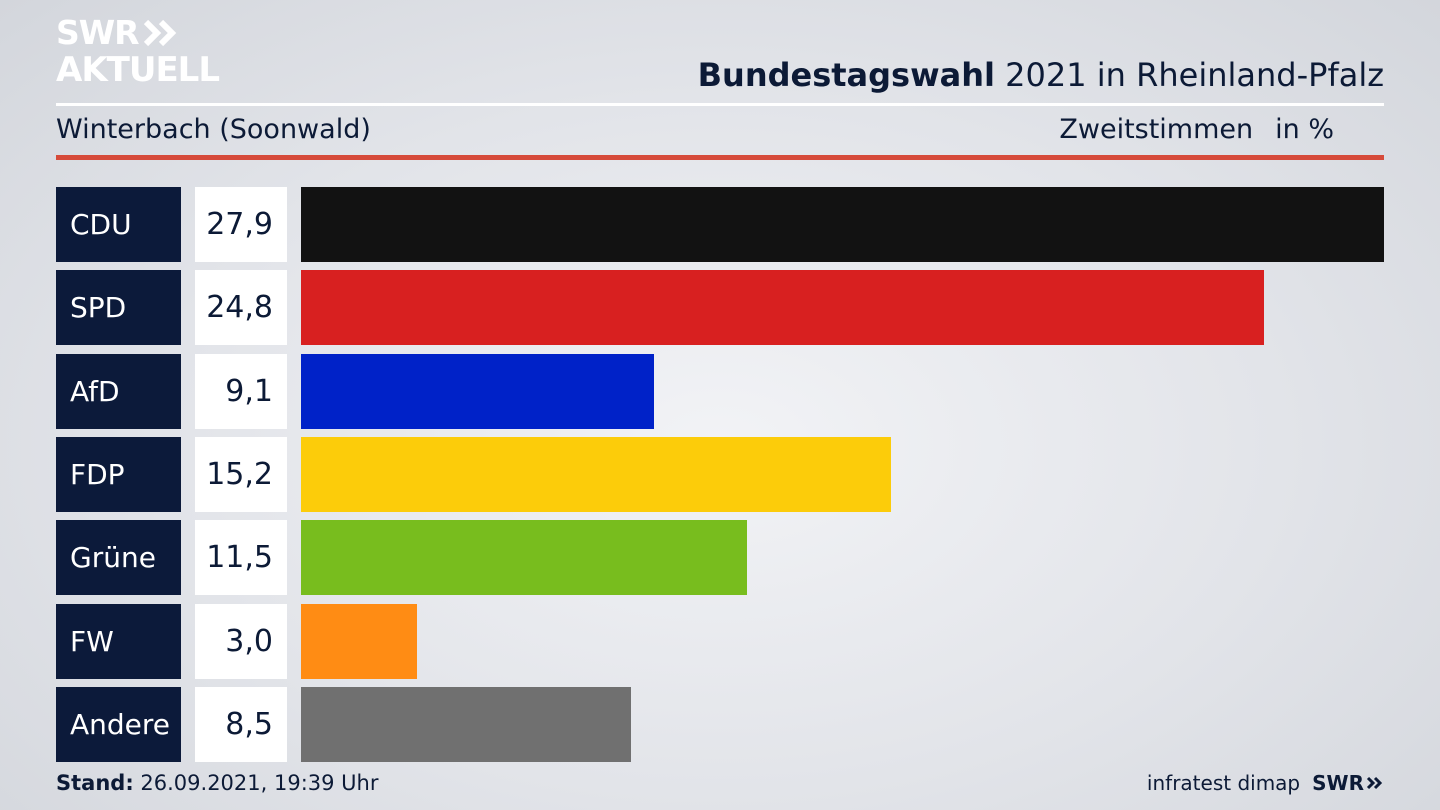 Image resolution: width=1440 pixels, height=810 pixels. I want to click on page-title: Bundestagswahl 2021 in Rheinland-Pfalz, so click(1041, 75).